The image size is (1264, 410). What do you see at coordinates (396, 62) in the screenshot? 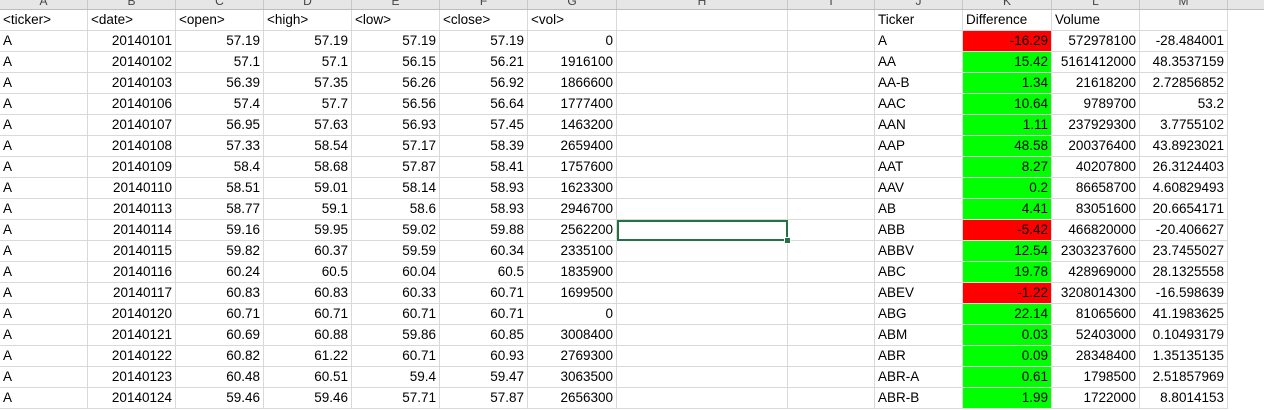
I see `cell-e: 56.15` at bounding box center [396, 62].